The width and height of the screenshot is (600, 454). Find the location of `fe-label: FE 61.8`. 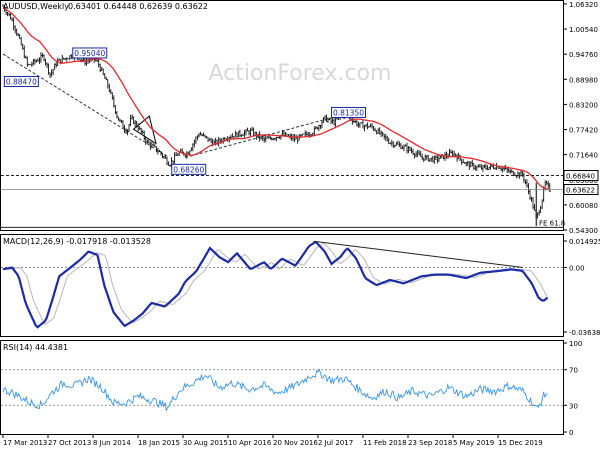

fe-label: FE 61.8 is located at coordinates (552, 223).